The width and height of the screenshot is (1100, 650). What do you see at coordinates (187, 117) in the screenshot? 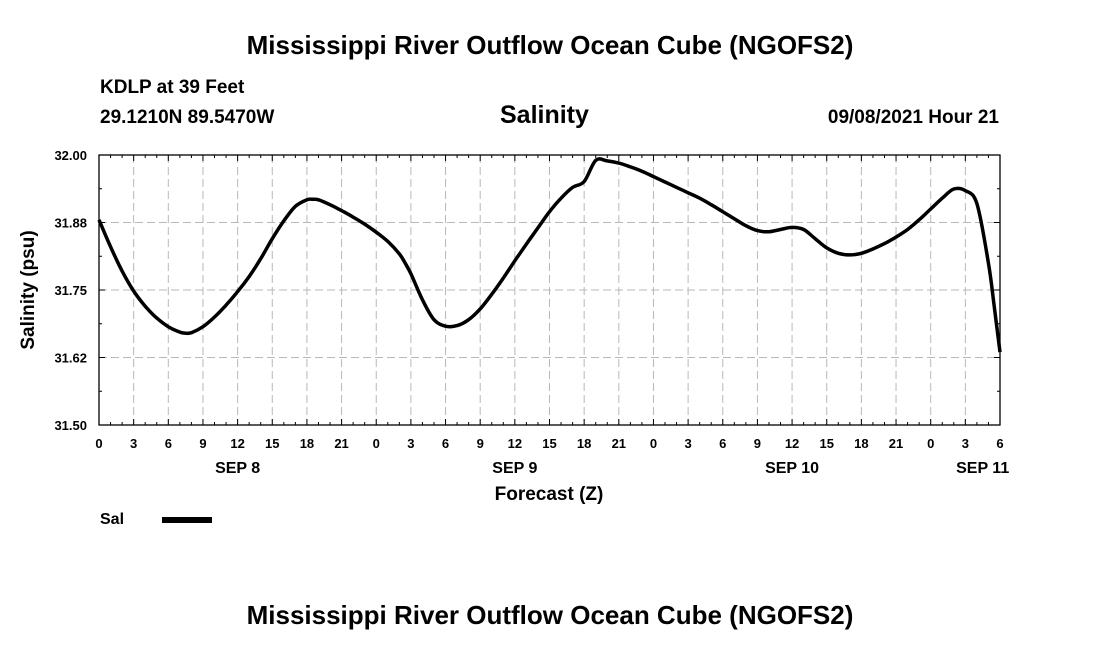
I see `station-coordinates: 29.1210N 89.5470W` at bounding box center [187, 117].